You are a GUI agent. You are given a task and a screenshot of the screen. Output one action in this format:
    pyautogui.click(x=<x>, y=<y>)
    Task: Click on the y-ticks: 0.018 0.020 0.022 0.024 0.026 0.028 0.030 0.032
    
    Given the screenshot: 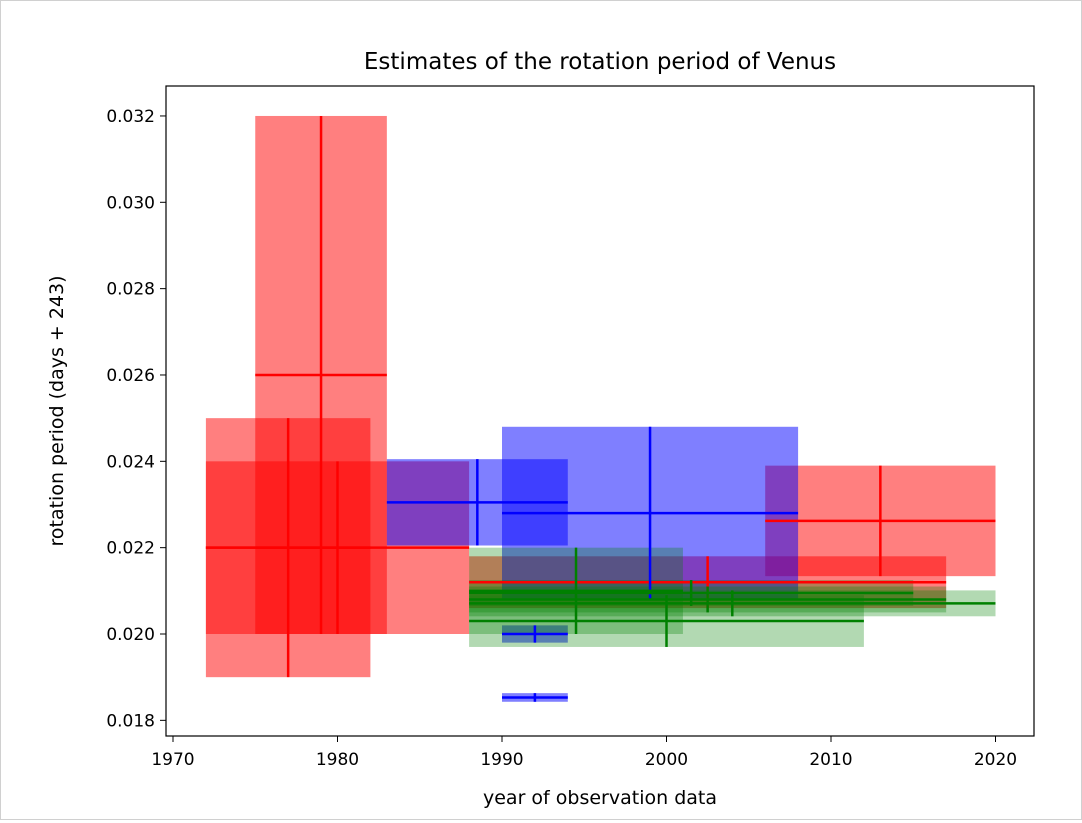 What is the action you would take?
    pyautogui.click(x=136, y=419)
    